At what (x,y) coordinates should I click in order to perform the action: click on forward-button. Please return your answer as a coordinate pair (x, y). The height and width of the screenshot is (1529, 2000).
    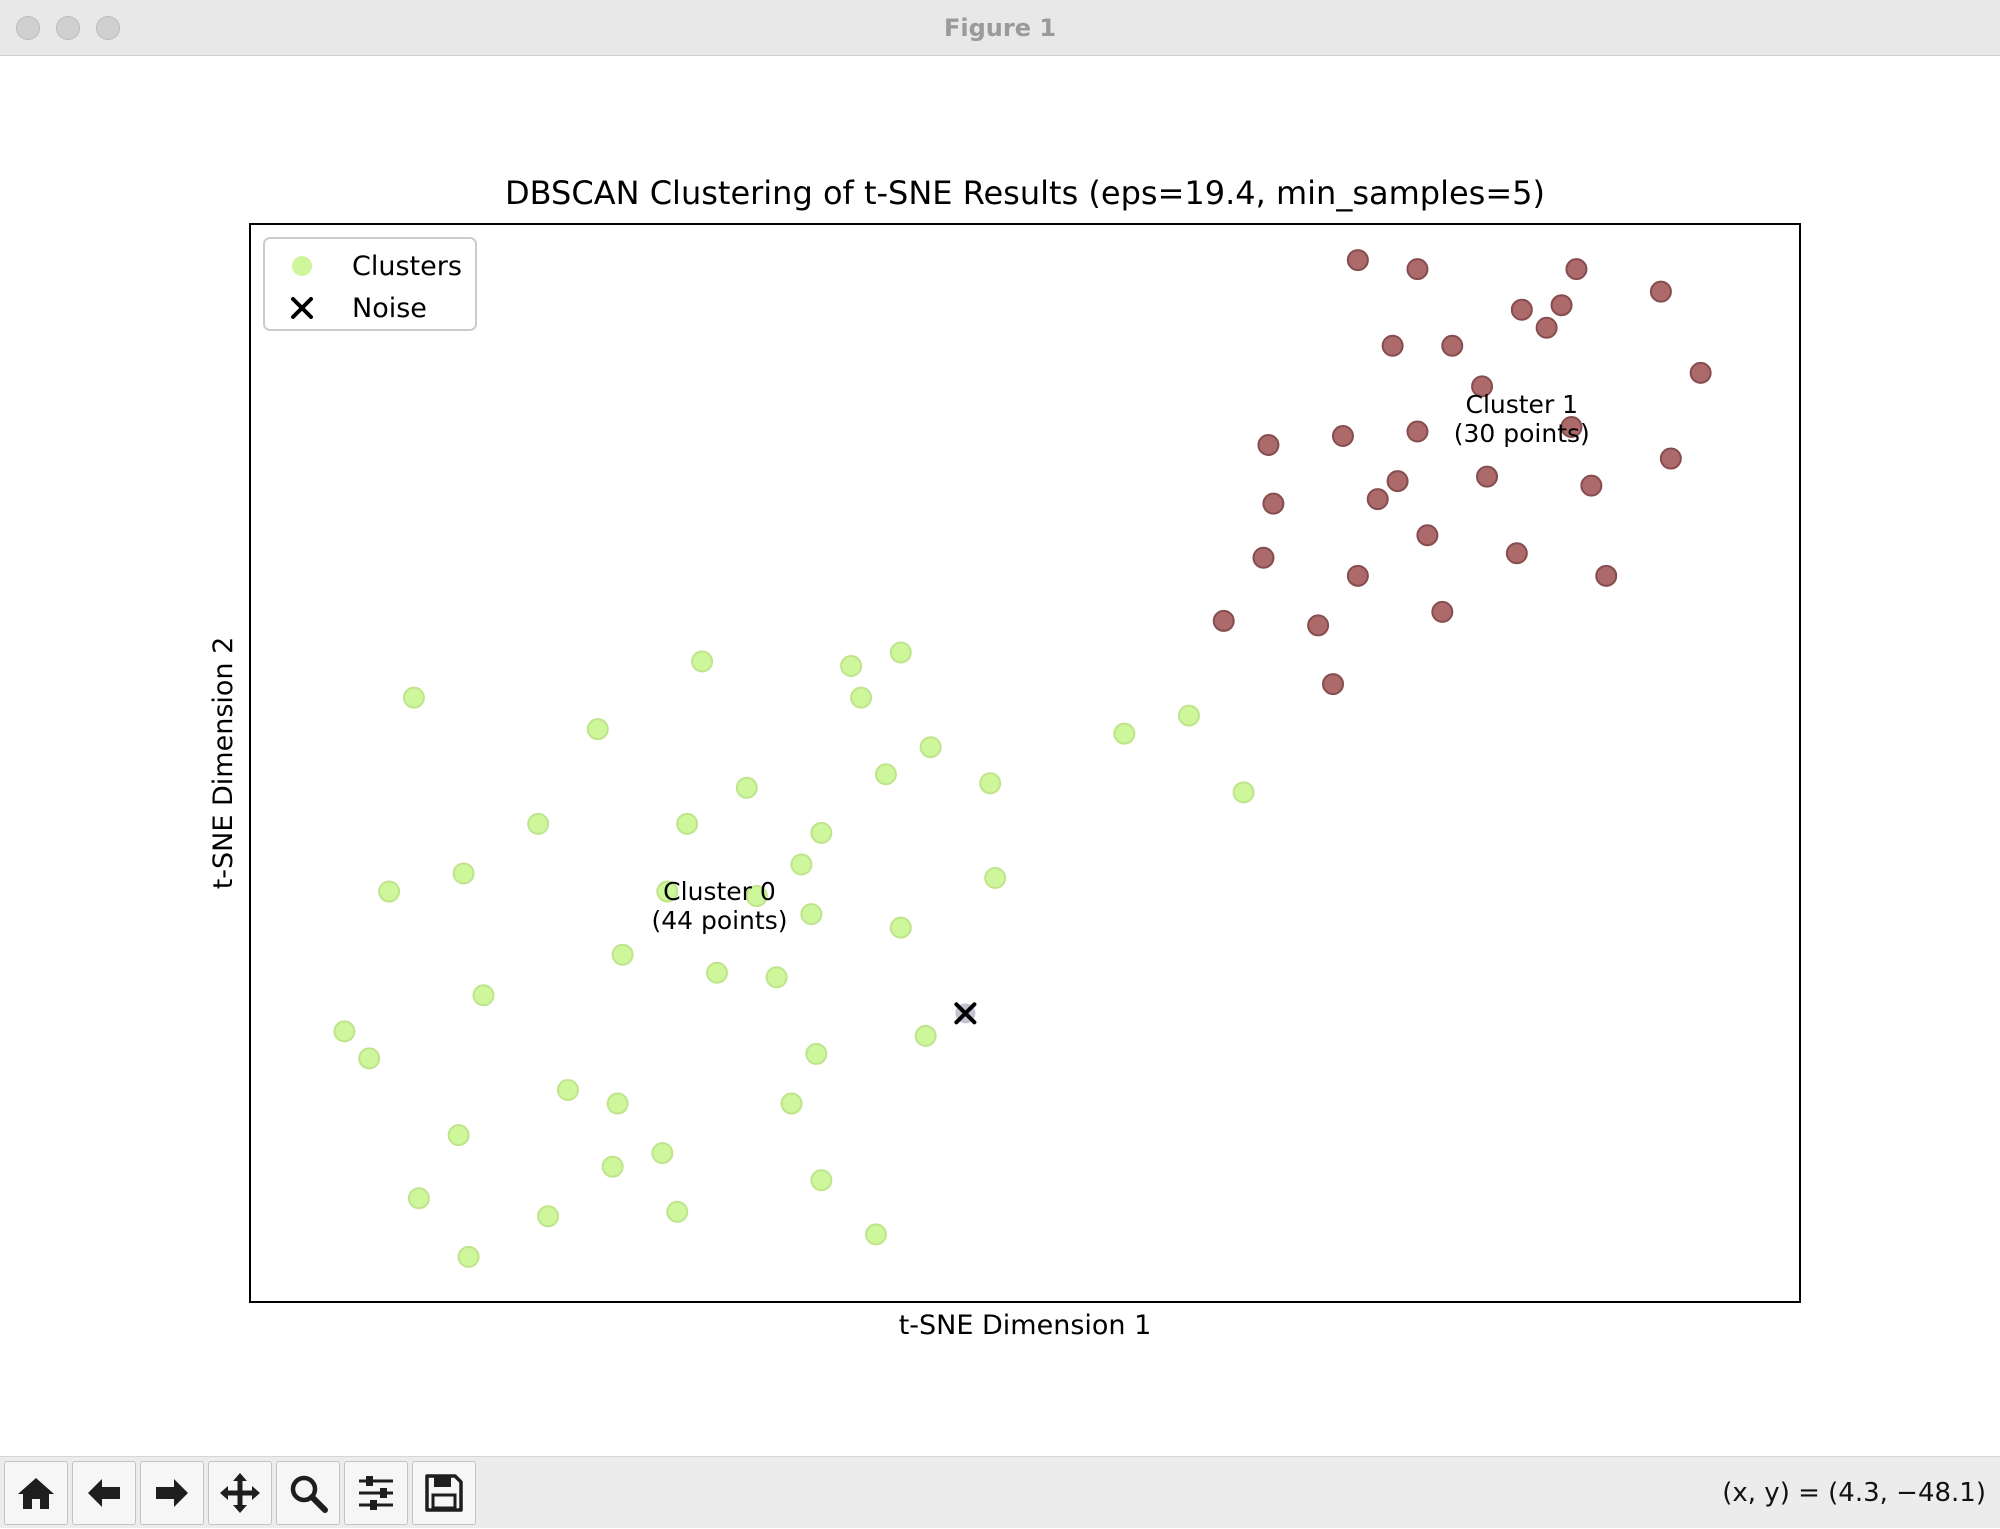
    Looking at the image, I should click on (172, 1493).